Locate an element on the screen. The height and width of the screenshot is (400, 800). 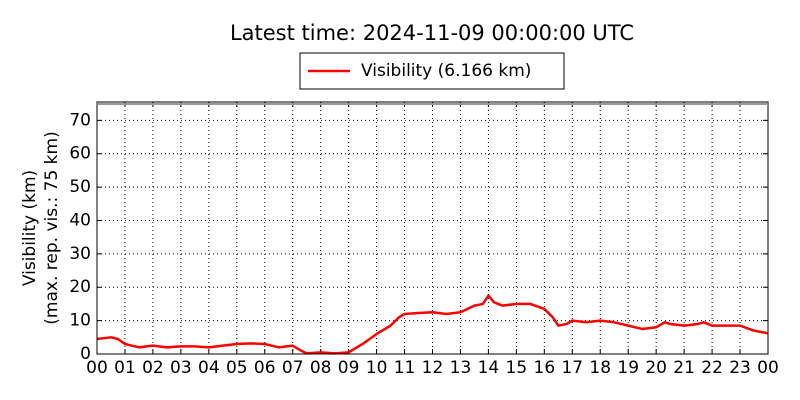
y-tick-label: 40 is located at coordinates (80, 220).